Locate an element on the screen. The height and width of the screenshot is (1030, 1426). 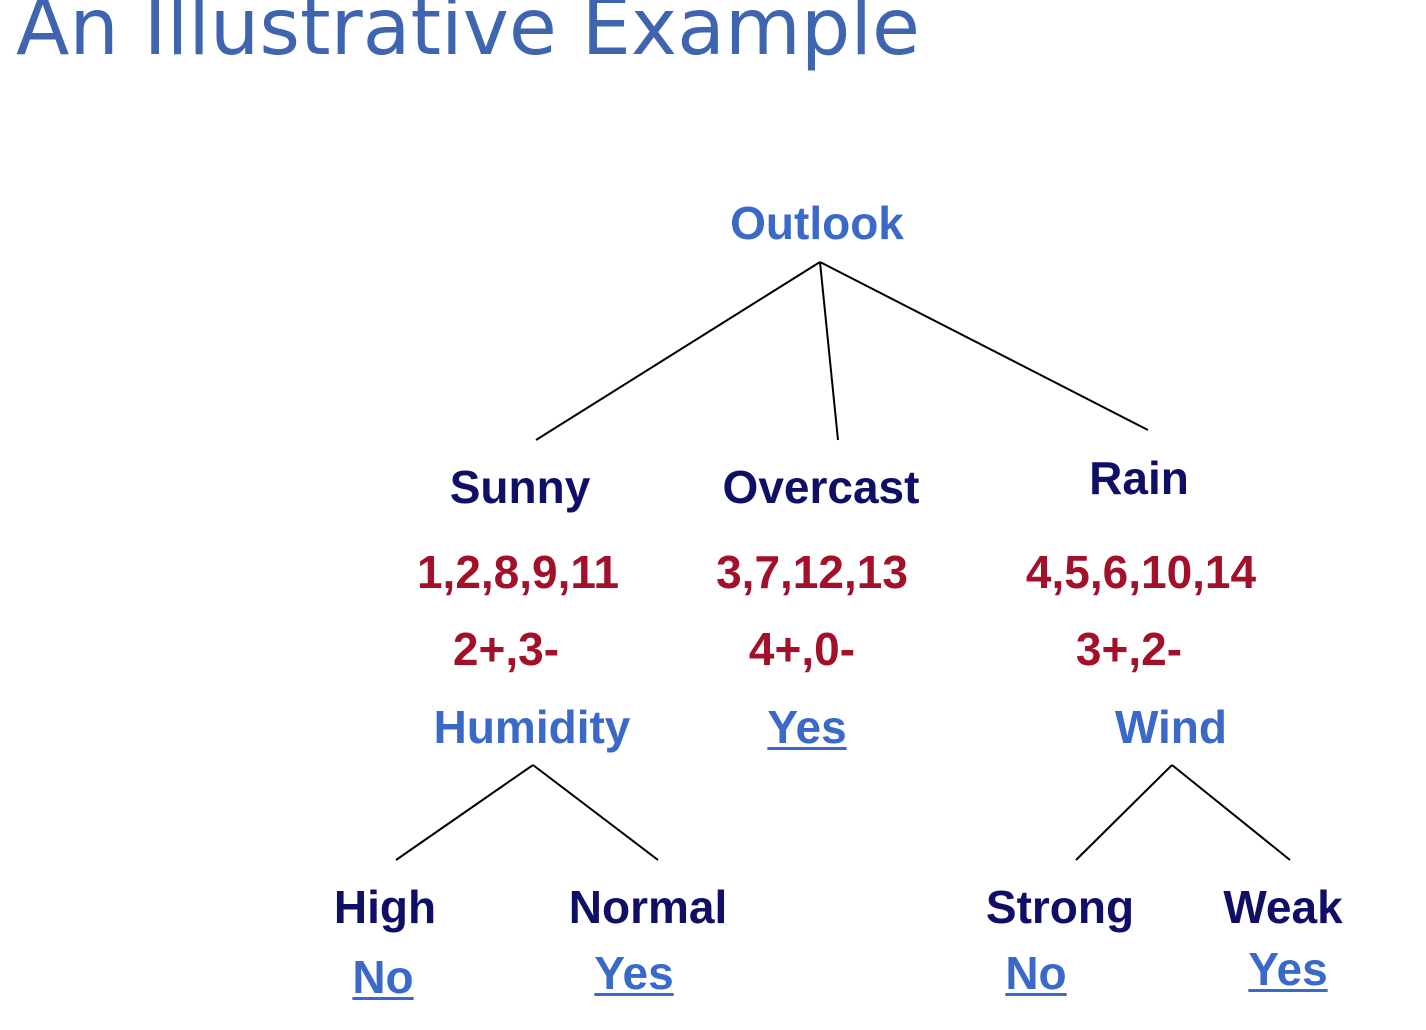
node-humidity: Humidity is located at coordinates (532, 727).